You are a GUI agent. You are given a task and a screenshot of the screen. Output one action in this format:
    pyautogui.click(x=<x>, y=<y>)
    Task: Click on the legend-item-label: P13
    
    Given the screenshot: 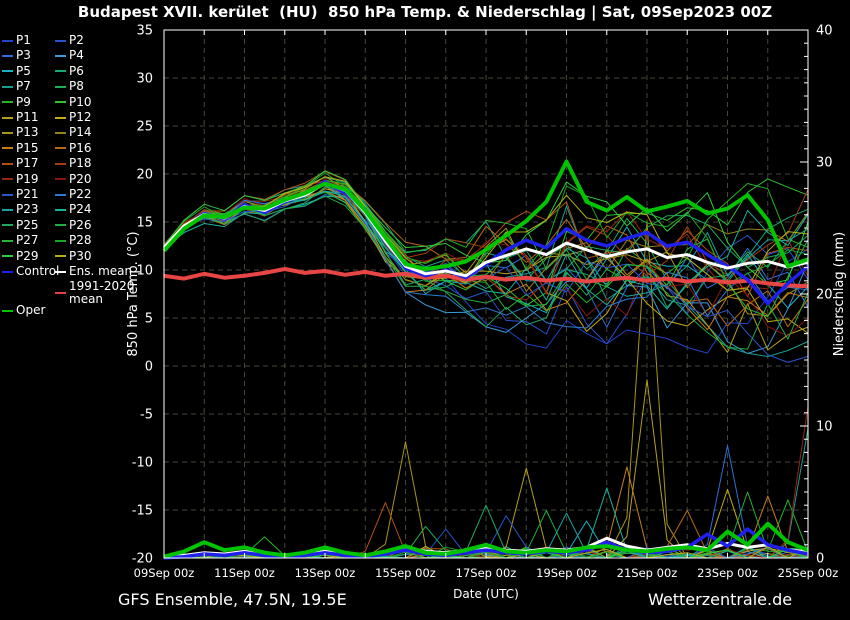 What is the action you would take?
    pyautogui.click(x=27, y=132)
    